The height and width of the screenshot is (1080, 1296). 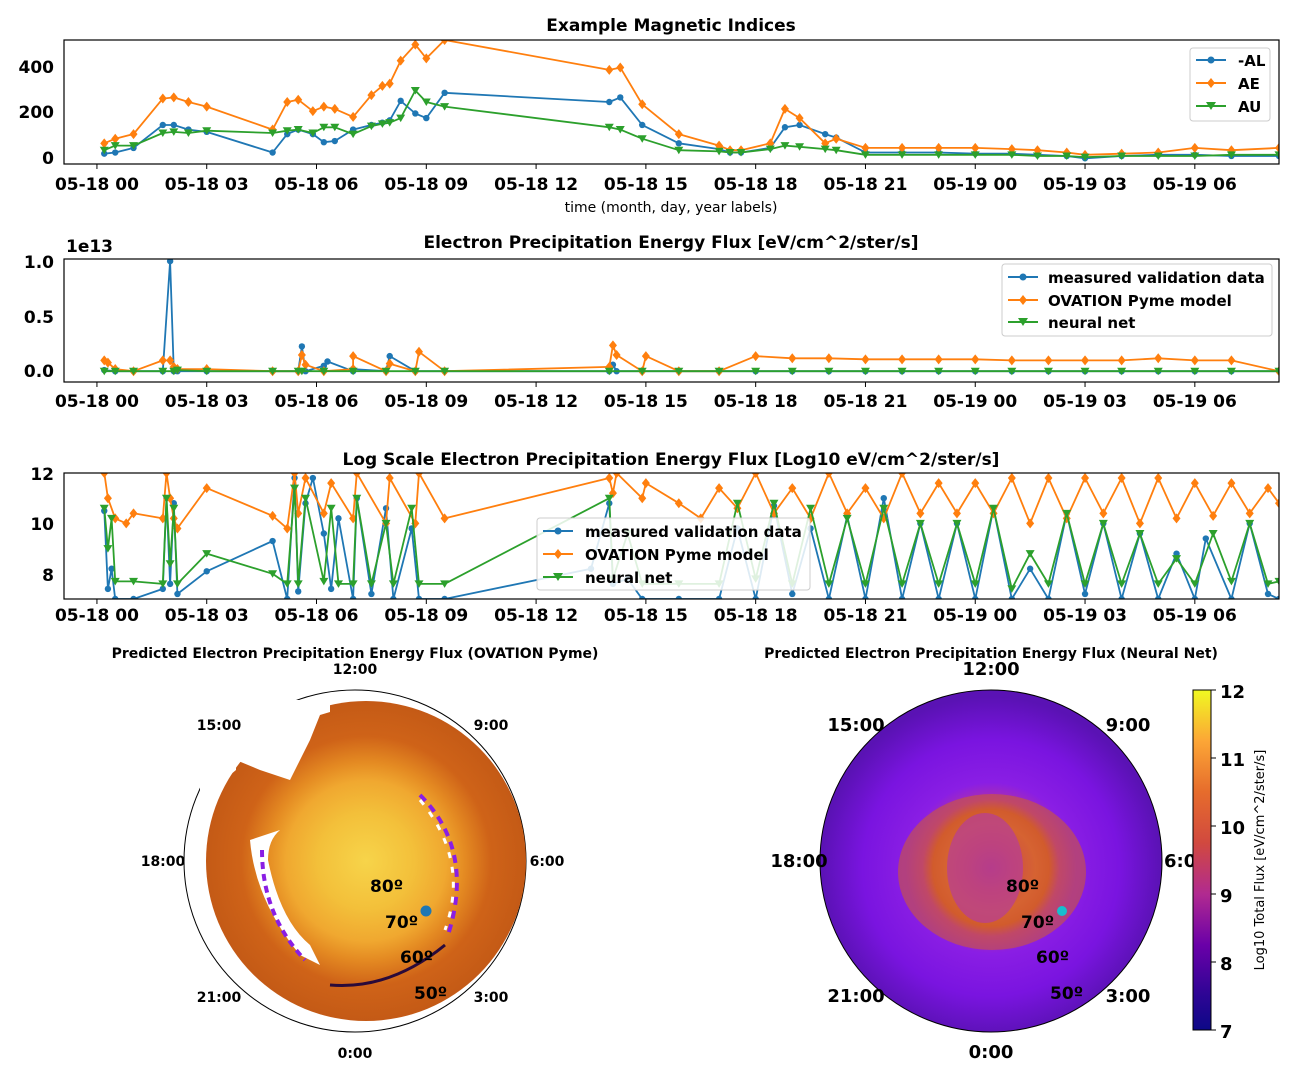 I want to click on colorbar-tick: 7, so click(x=1222, y=1032).